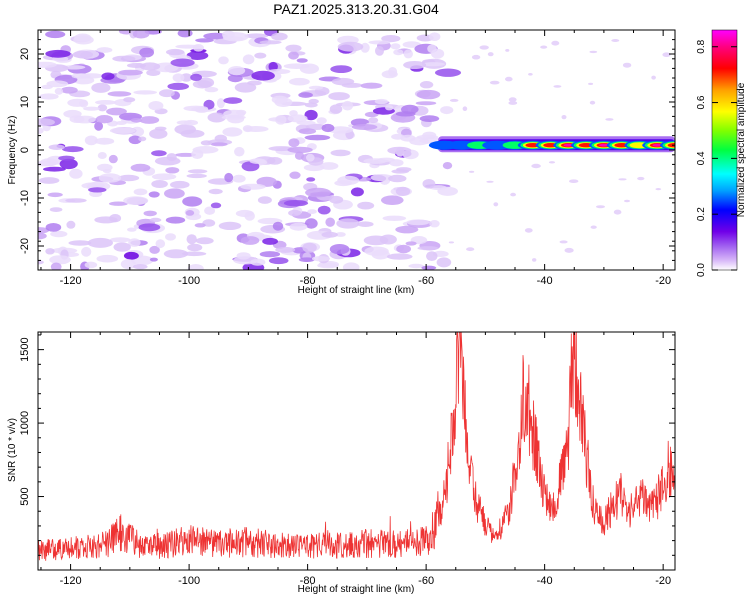 The image size is (750, 600). I want to click on y-tick-label: 1500, so click(25, 349).